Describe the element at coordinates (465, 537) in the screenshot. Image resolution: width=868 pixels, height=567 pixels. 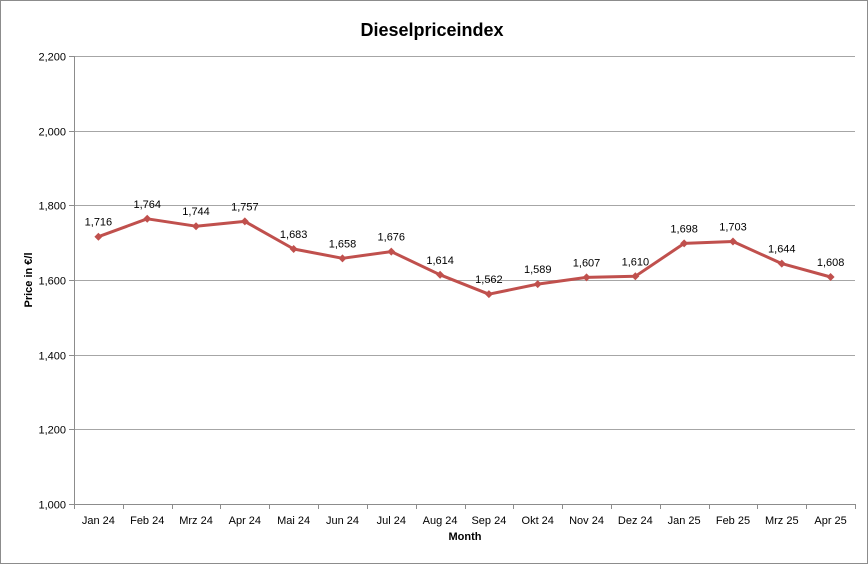
I see `x-axis-label: Month` at that location.